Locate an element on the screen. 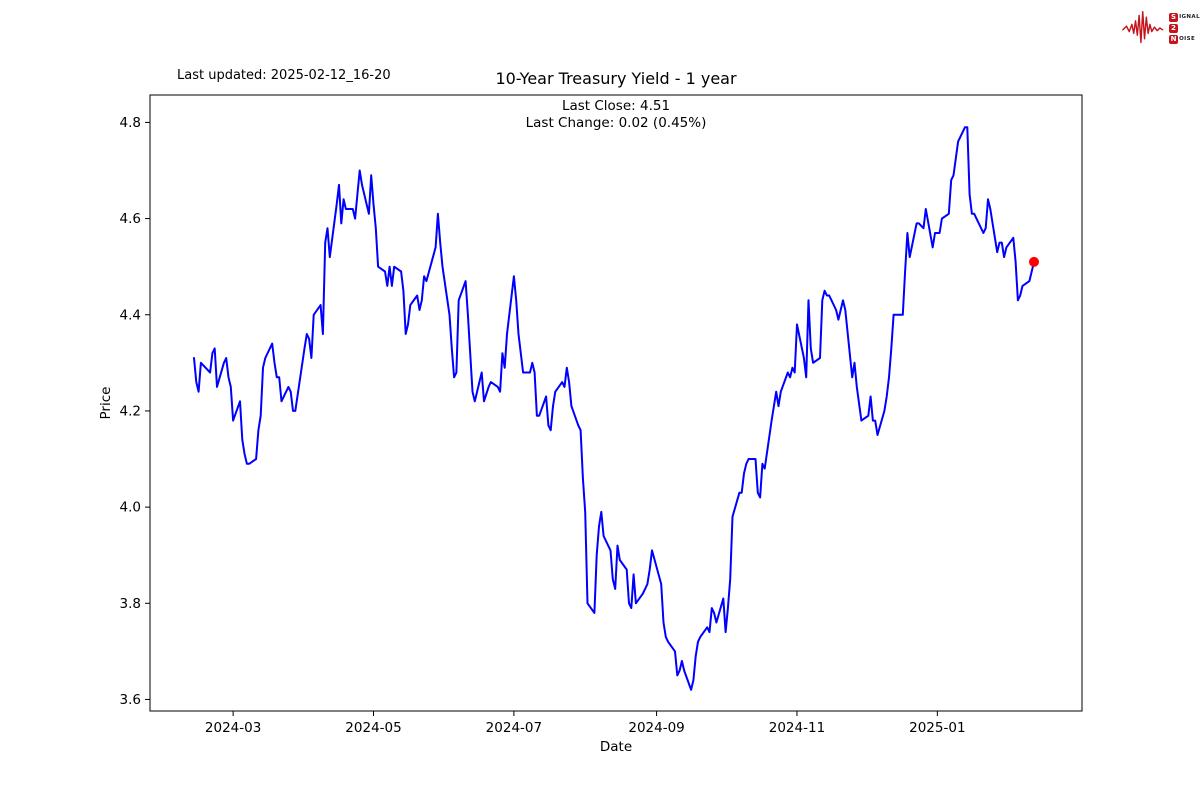 The width and height of the screenshot is (1200, 800). logo-letter-s: S is located at coordinates (1174, 17).